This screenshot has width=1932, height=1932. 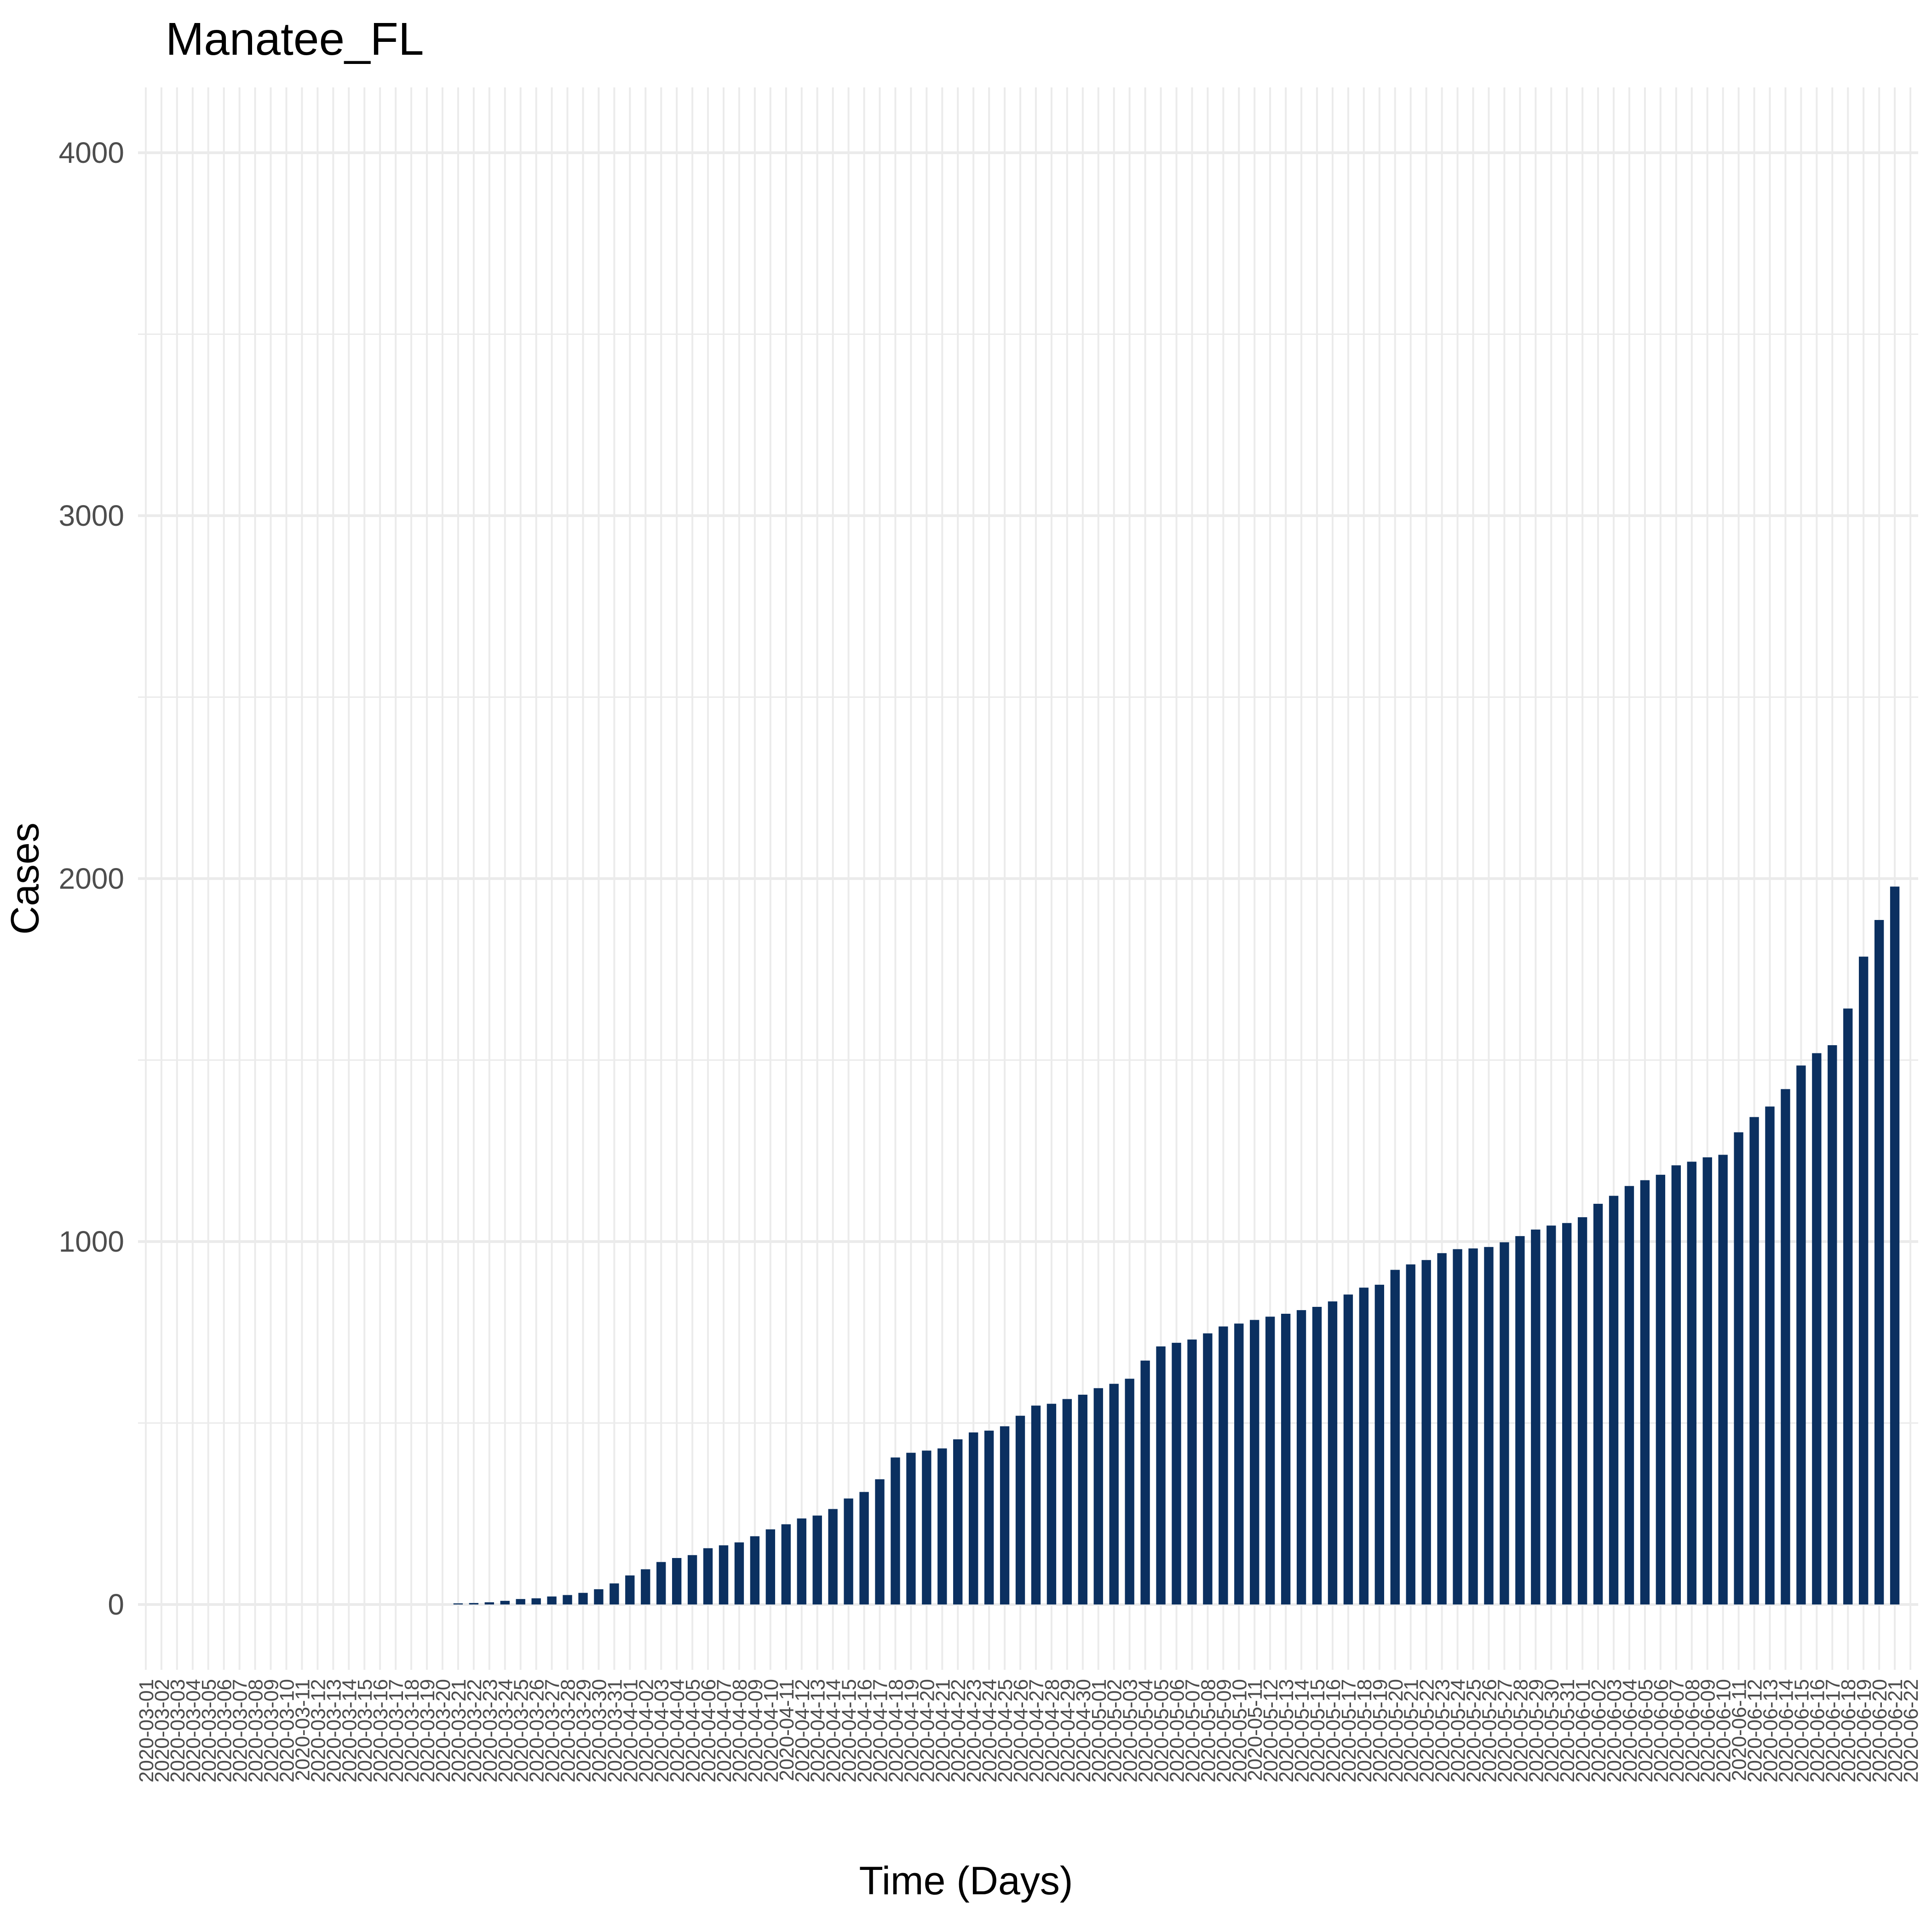 What do you see at coordinates (1443, 1730) in the screenshot?
I see `x-tick-label: 2020-05-23` at bounding box center [1443, 1730].